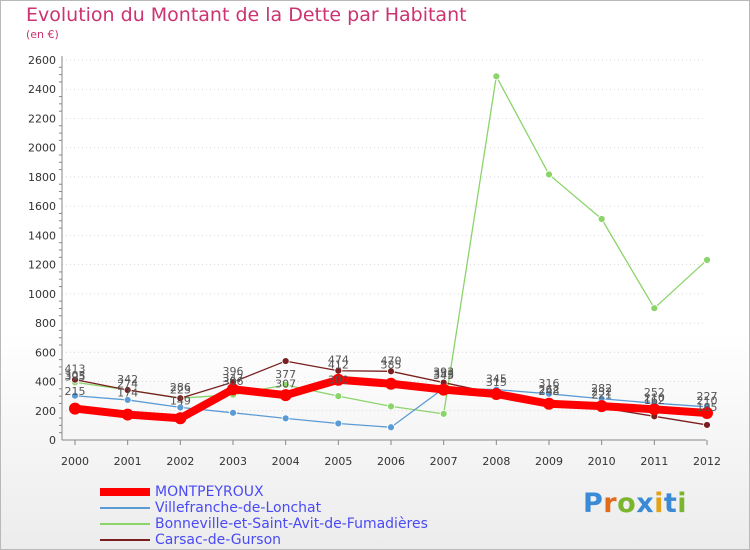  I want to click on data-label: 395, so click(75, 376).